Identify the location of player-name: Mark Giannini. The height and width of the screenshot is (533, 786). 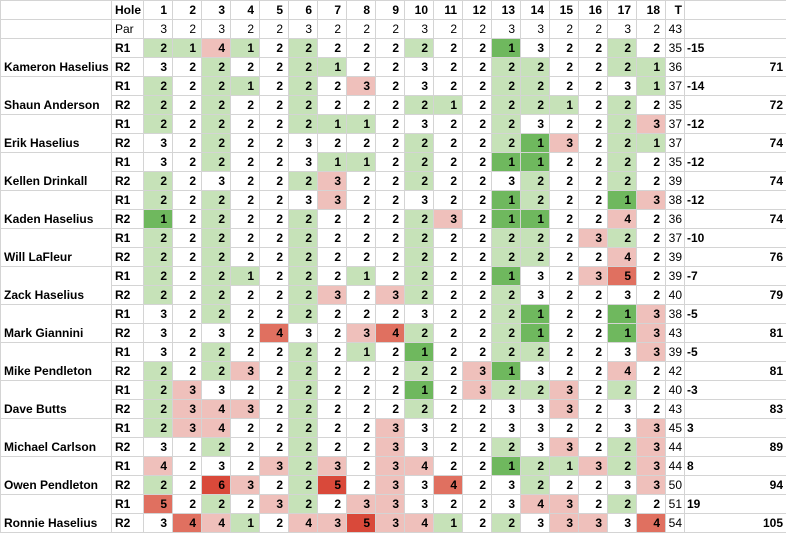
(56, 333).